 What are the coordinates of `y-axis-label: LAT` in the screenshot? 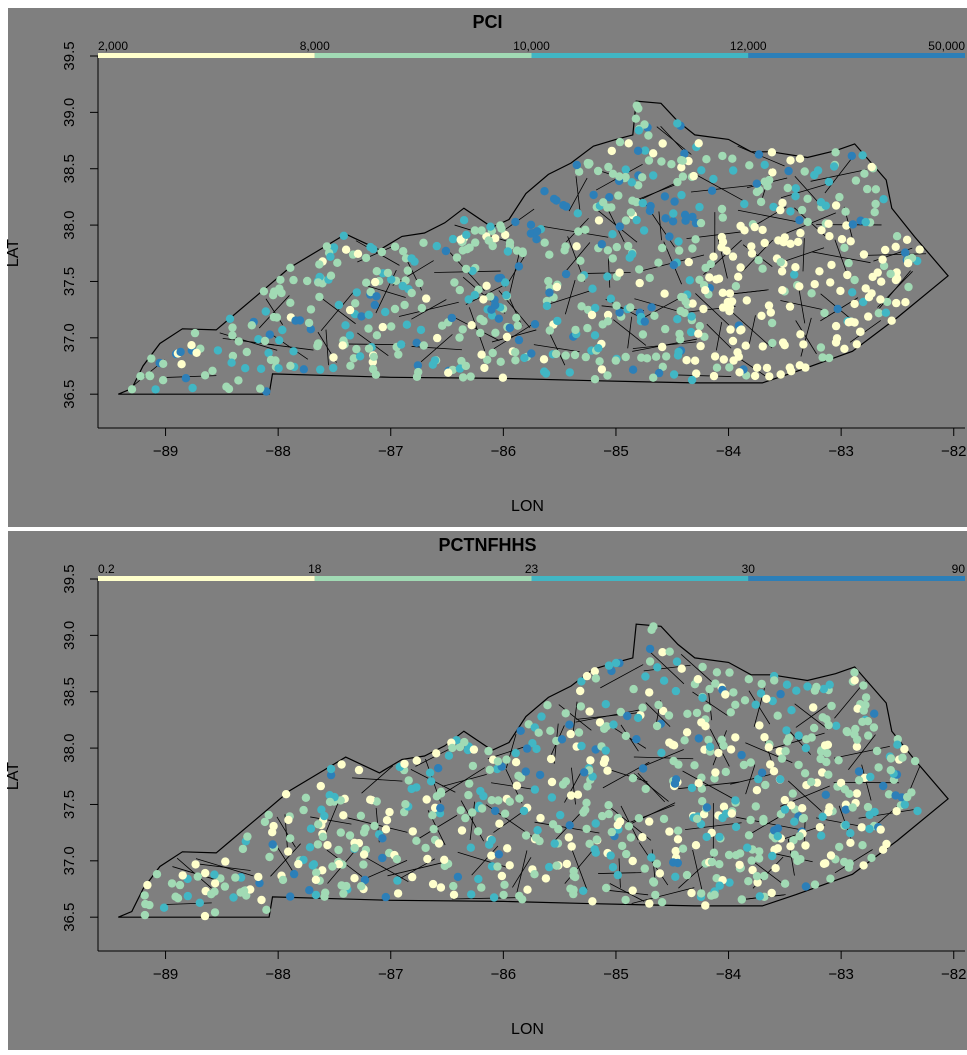 It's located at (14, 253).